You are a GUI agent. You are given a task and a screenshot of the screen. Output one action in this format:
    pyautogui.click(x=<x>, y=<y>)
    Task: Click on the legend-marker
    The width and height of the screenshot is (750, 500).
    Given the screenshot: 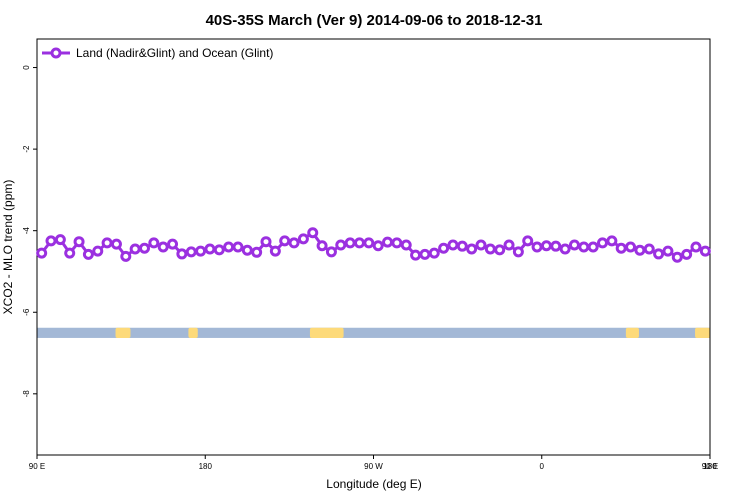 What is the action you would take?
    pyautogui.click(x=56, y=53)
    